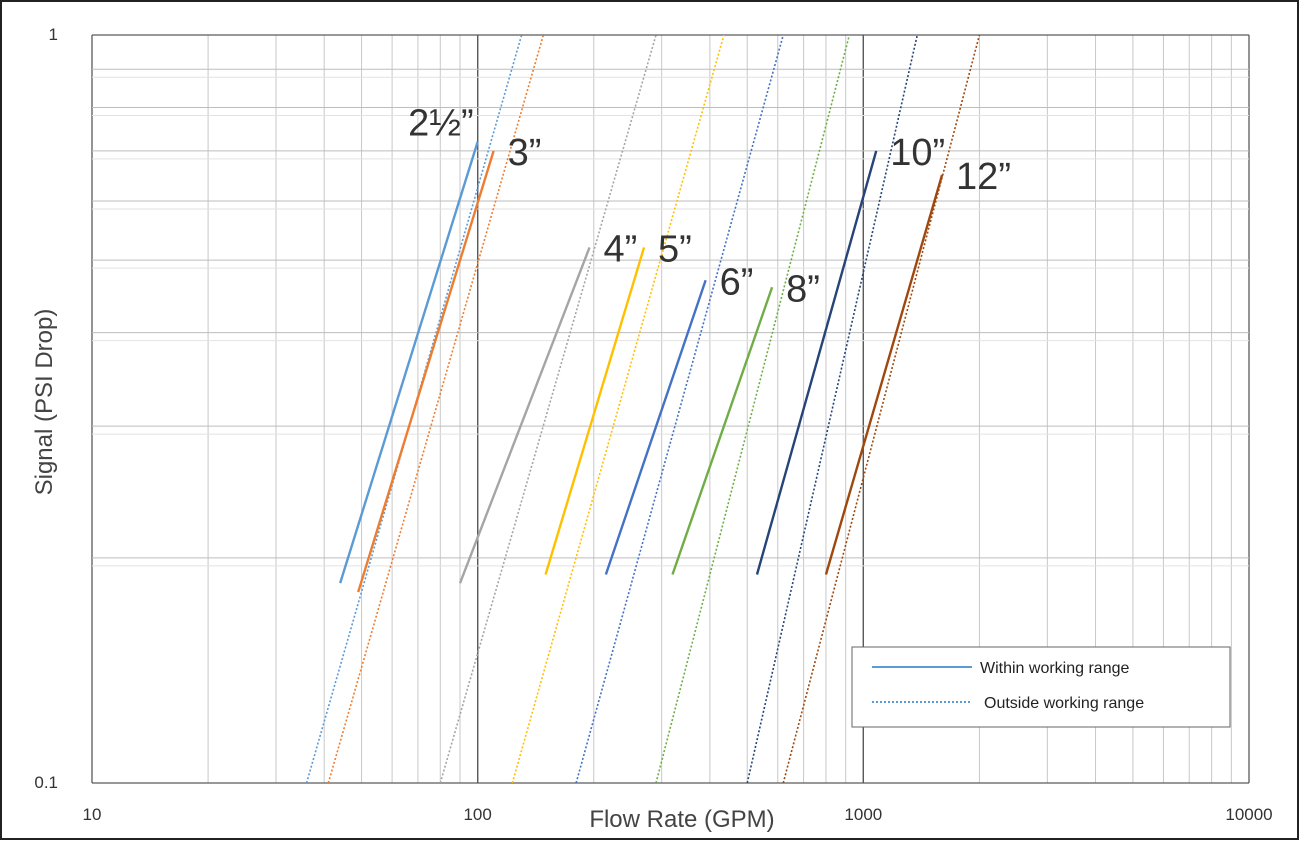 The image size is (1299, 842). I want to click on y-axis-title: Signal (PSI Drop), so click(44, 402).